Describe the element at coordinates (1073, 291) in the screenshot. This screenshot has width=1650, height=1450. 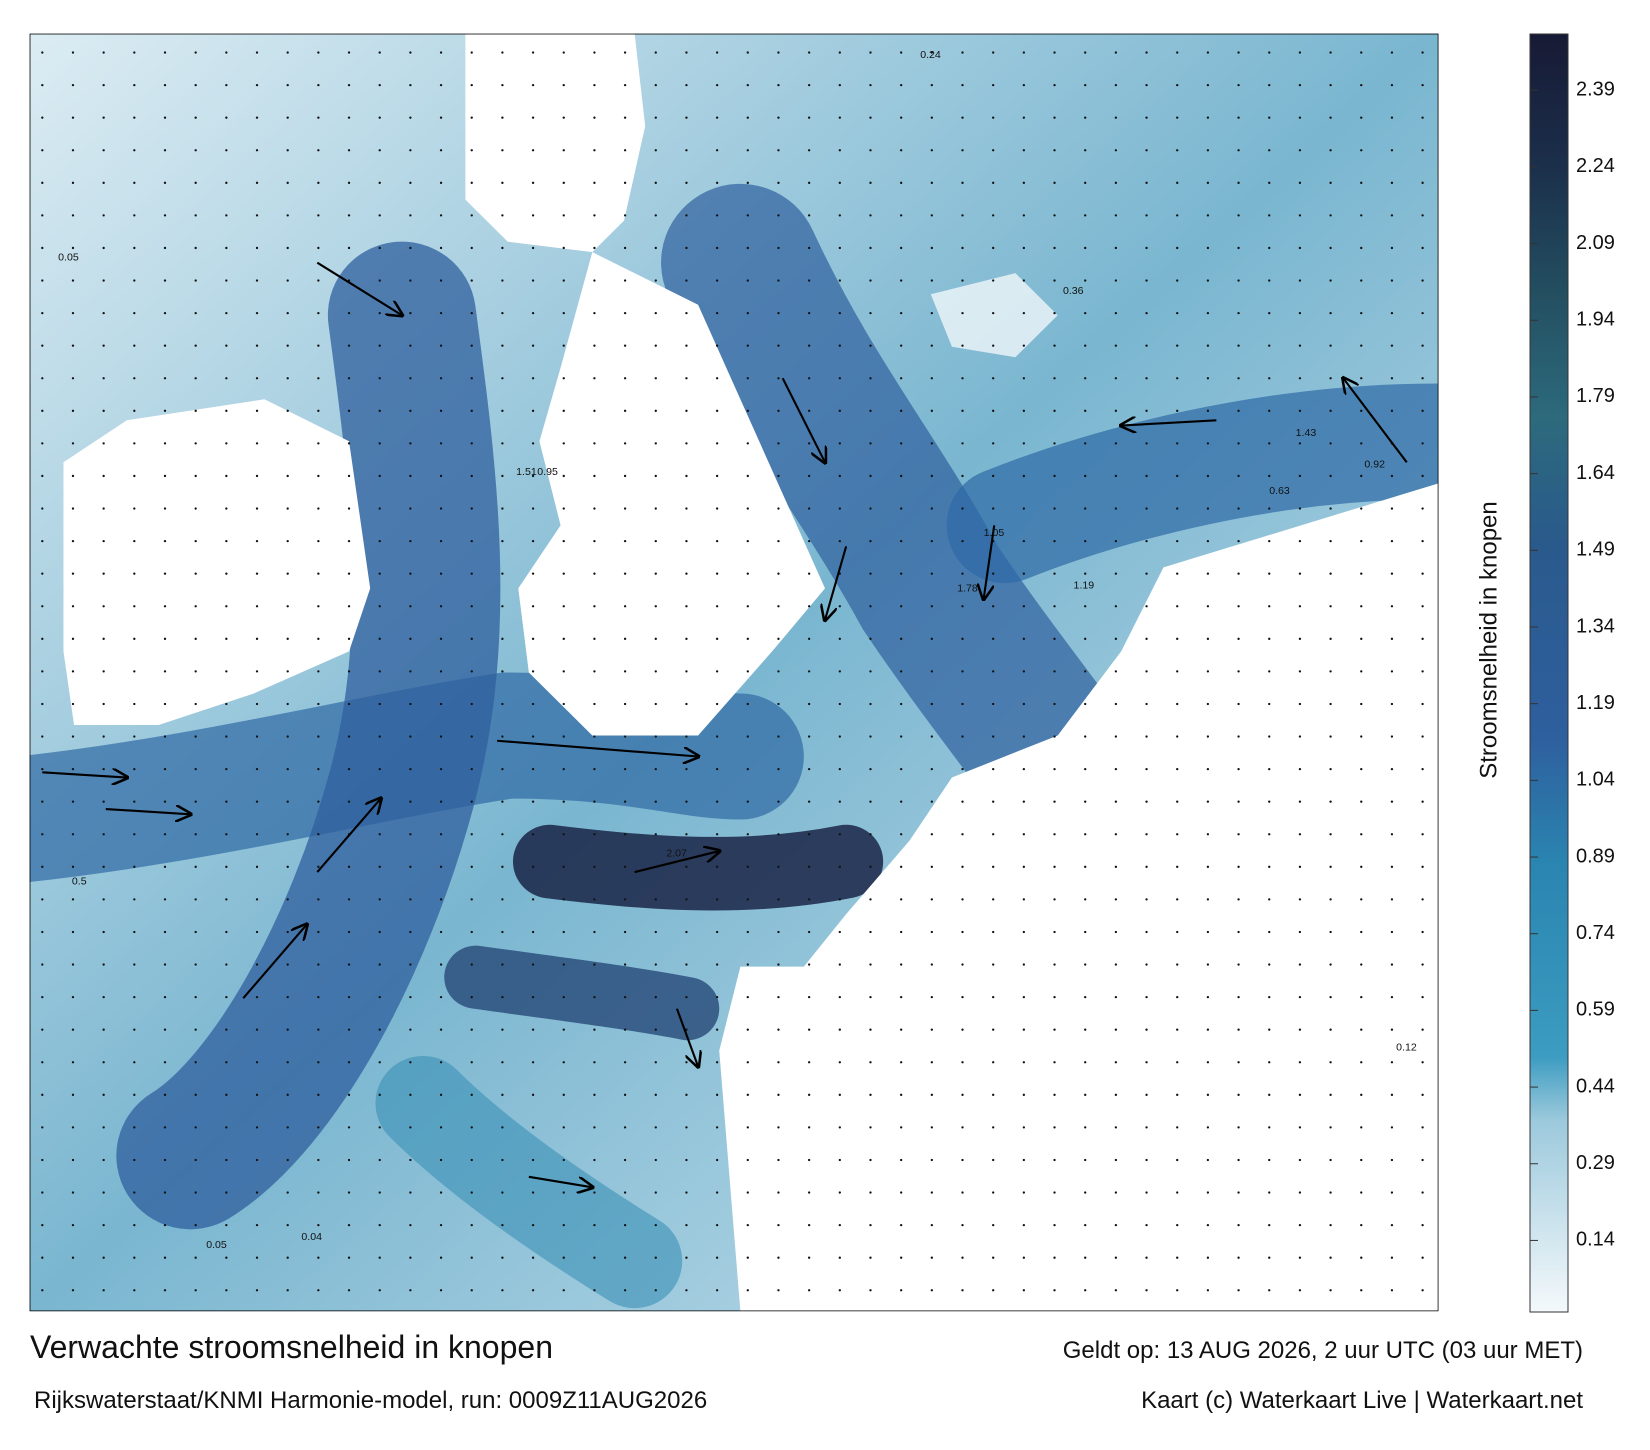
I see `current-label: 0.36` at that location.